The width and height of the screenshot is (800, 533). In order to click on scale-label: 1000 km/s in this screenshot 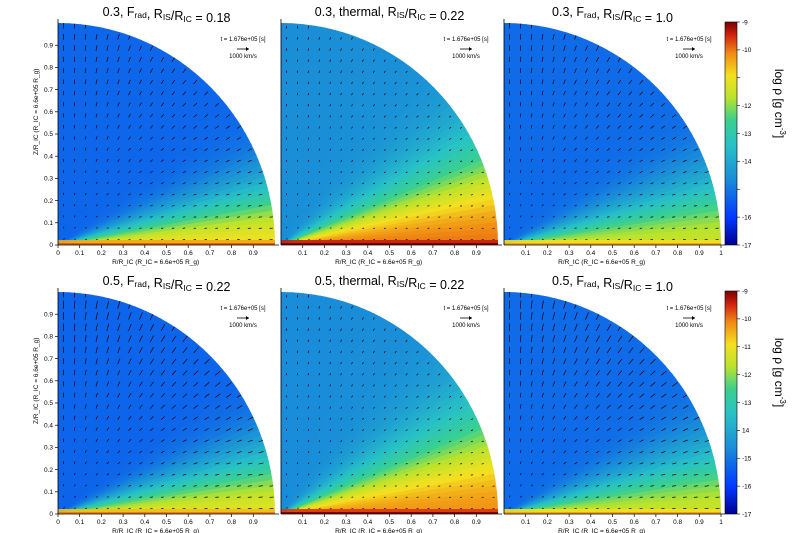, I will do `click(466, 57)`.